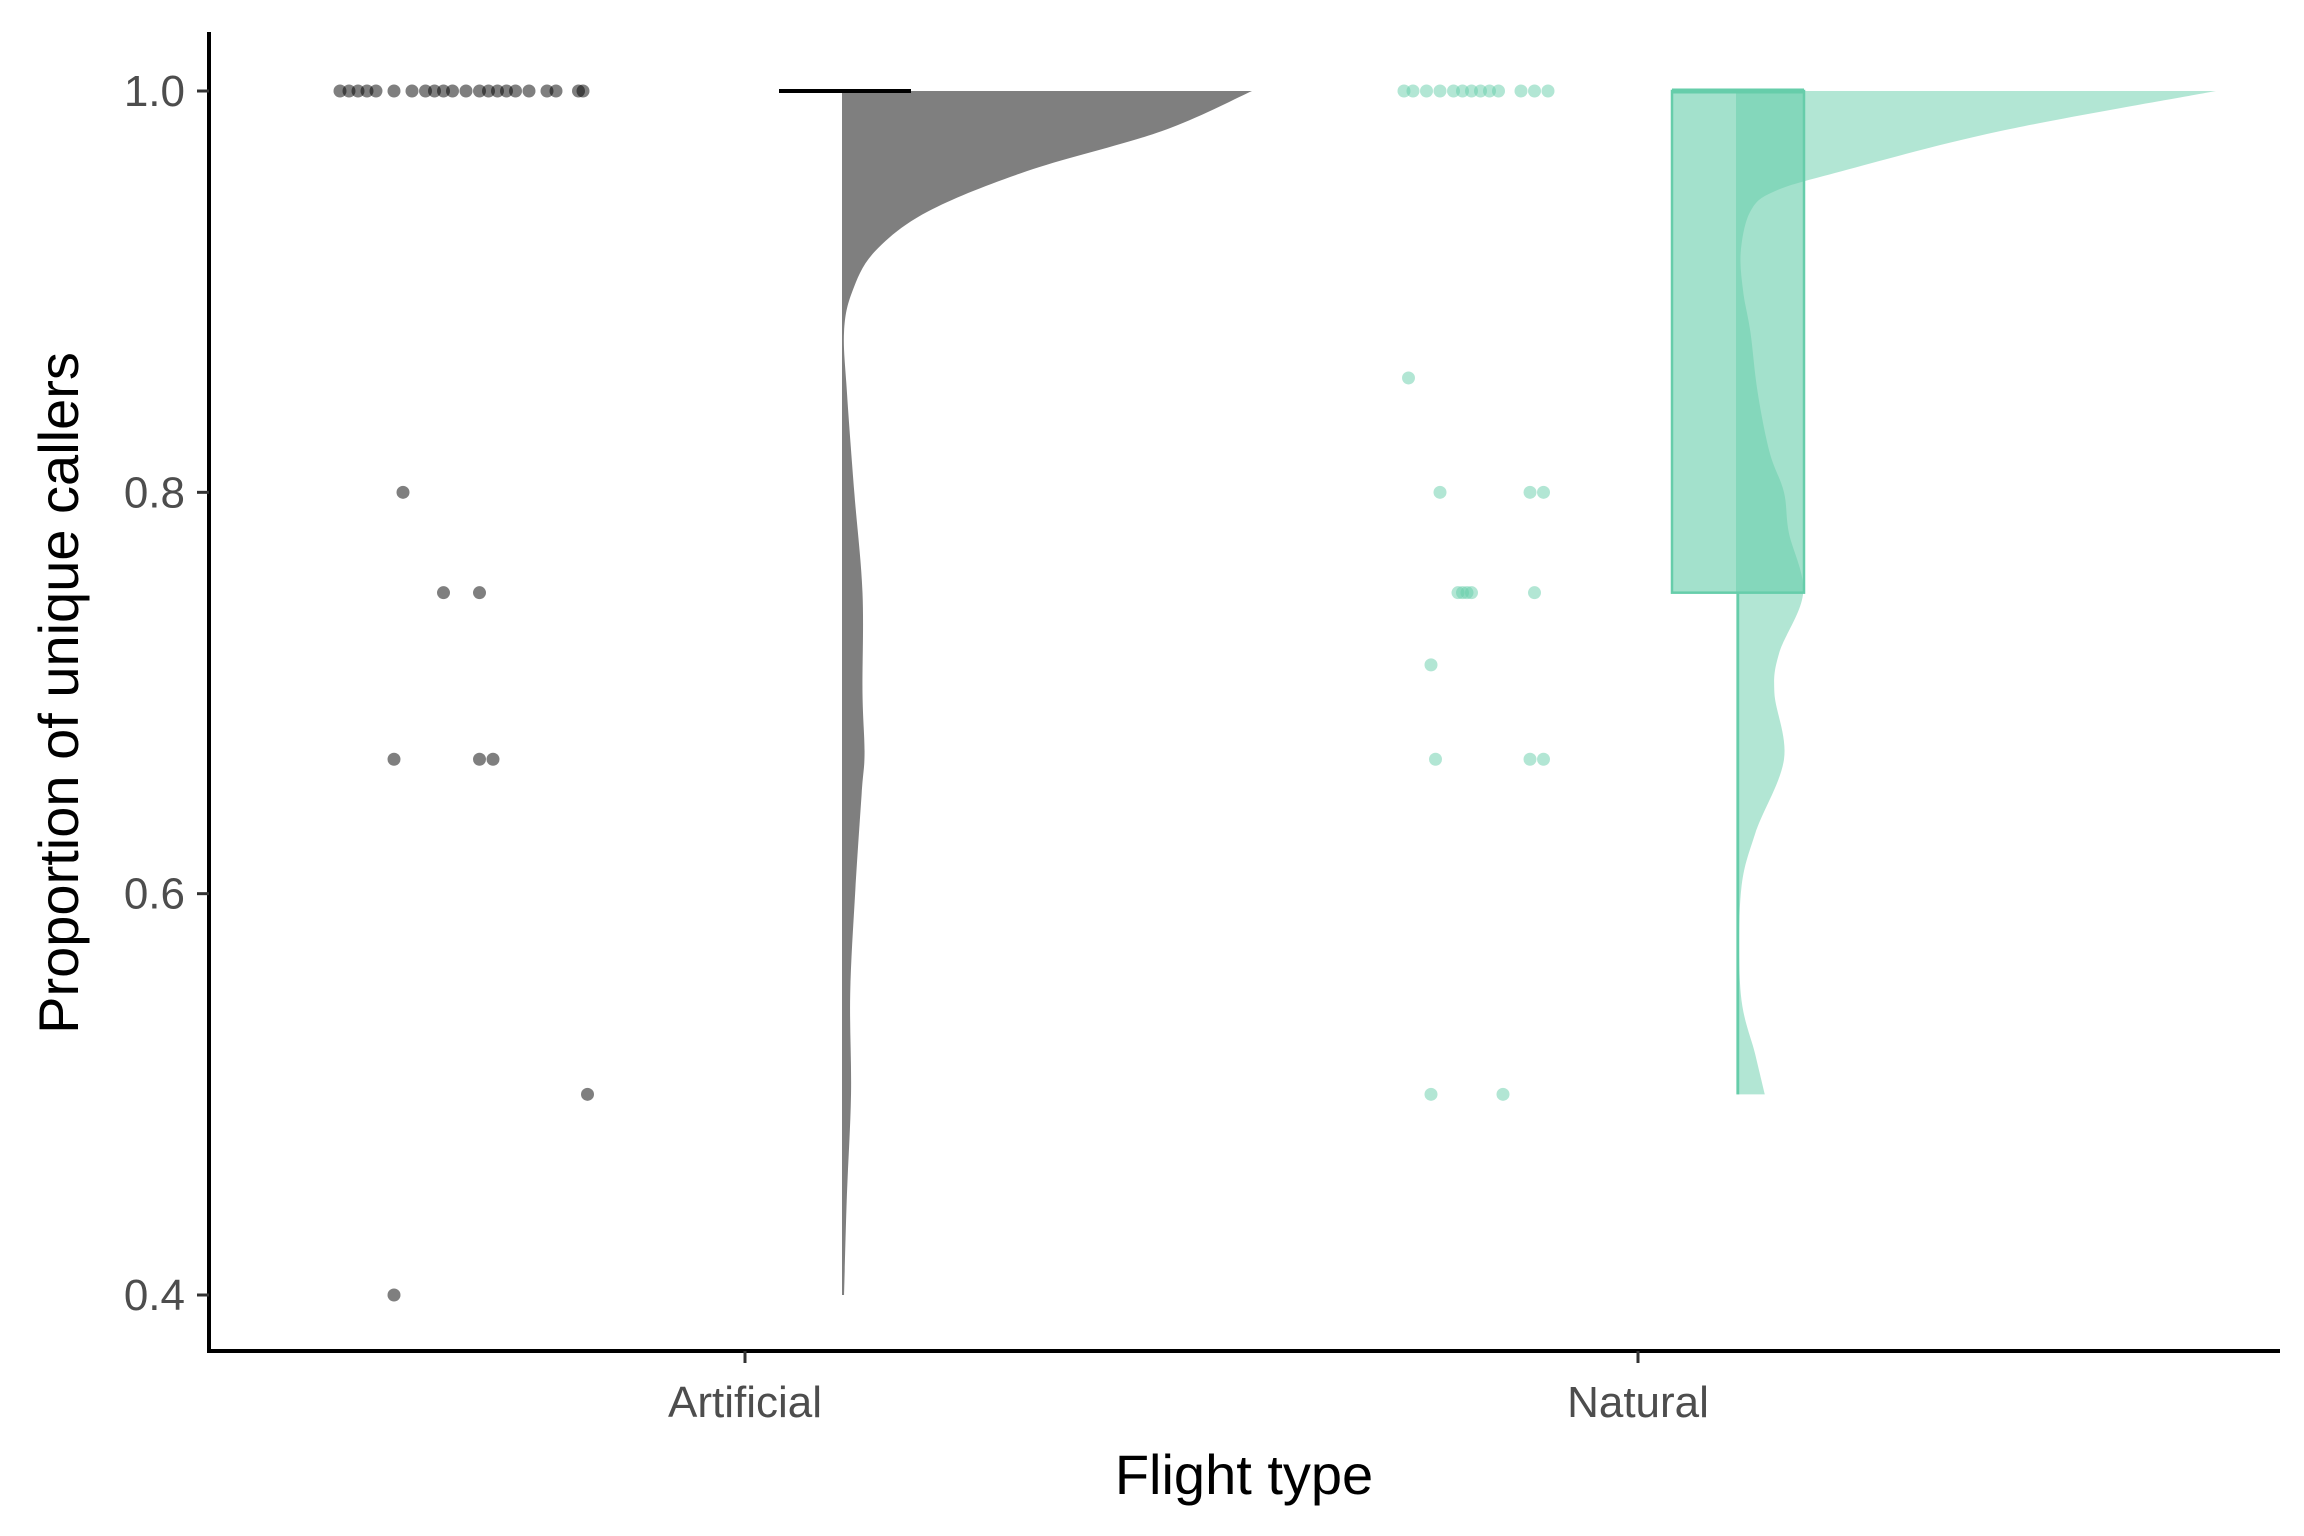  What do you see at coordinates (1244, 1474) in the screenshot?
I see `x-axis-title: Flight type` at bounding box center [1244, 1474].